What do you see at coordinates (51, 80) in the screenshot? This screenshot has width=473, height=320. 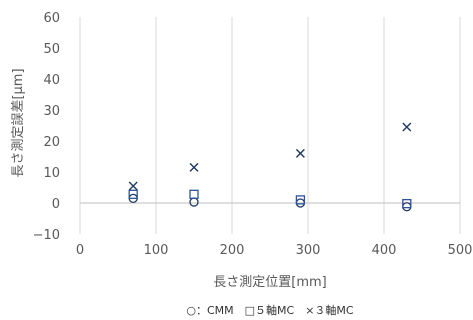 I see `y-tick-label: 40` at bounding box center [51, 80].